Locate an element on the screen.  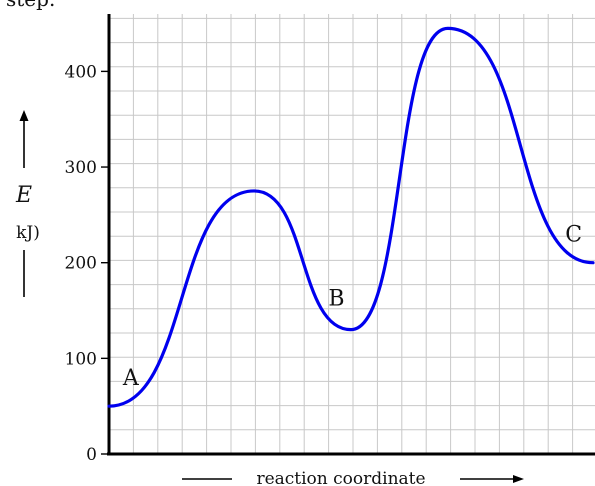
y-label-symbol: E is located at coordinates (23, 195).